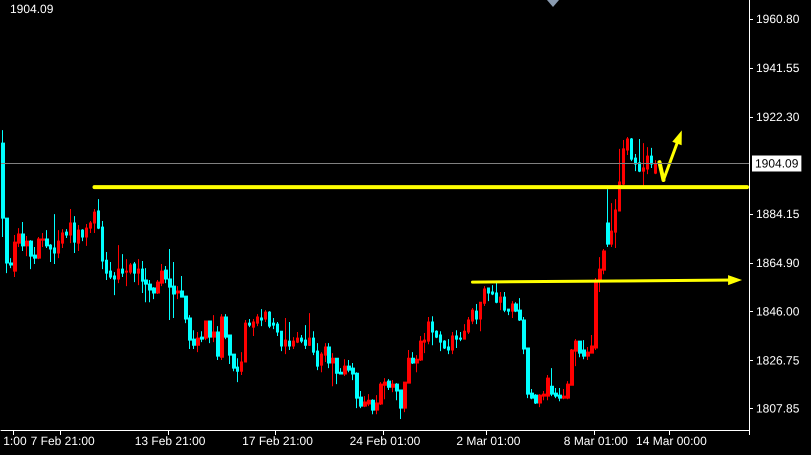 Image resolution: width=811 pixels, height=455 pixels. I want to click on y-tick-label: 1826.75, so click(778, 360).